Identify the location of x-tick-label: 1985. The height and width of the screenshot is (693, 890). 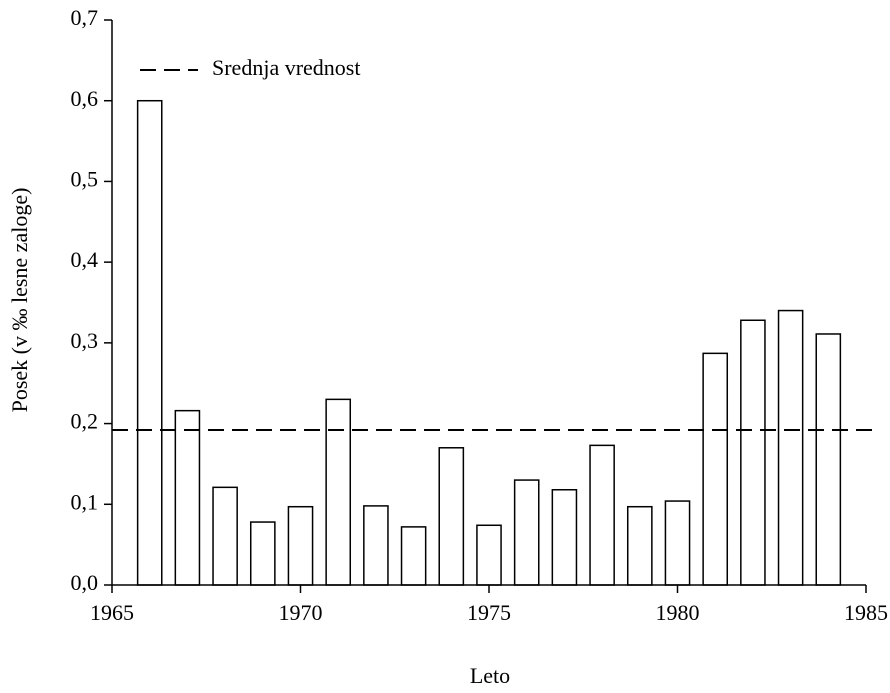
(866, 612).